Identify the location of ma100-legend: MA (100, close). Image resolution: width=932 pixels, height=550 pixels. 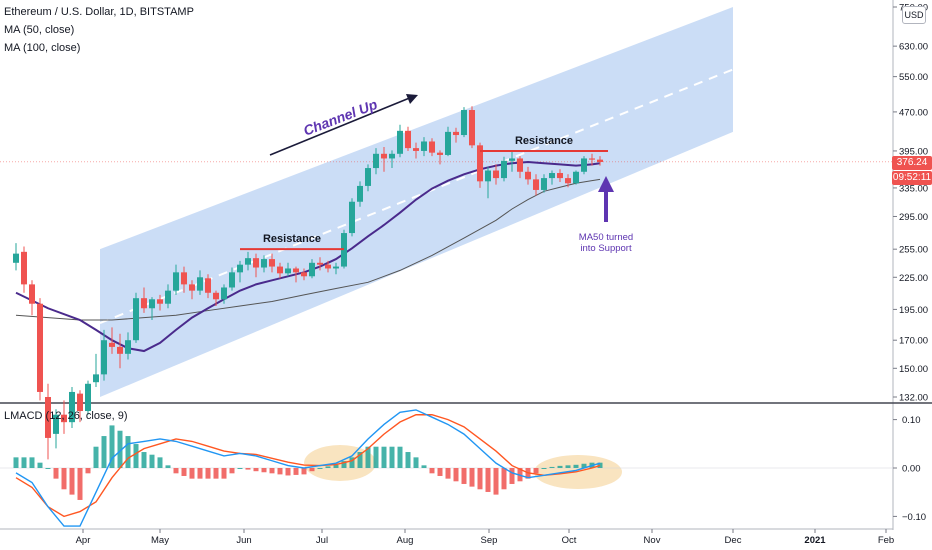
(42, 48).